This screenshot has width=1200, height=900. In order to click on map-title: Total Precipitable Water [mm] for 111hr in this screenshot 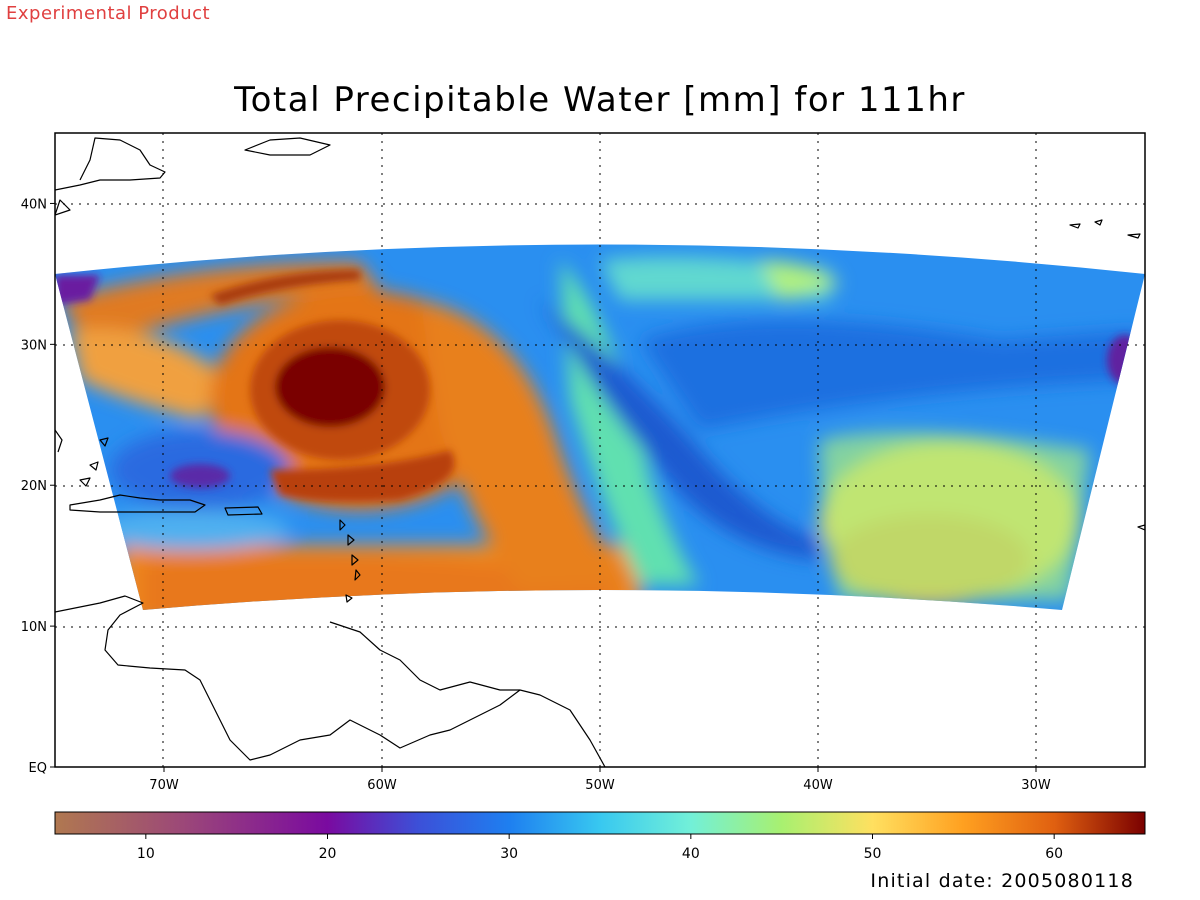, I will do `click(600, 100)`.